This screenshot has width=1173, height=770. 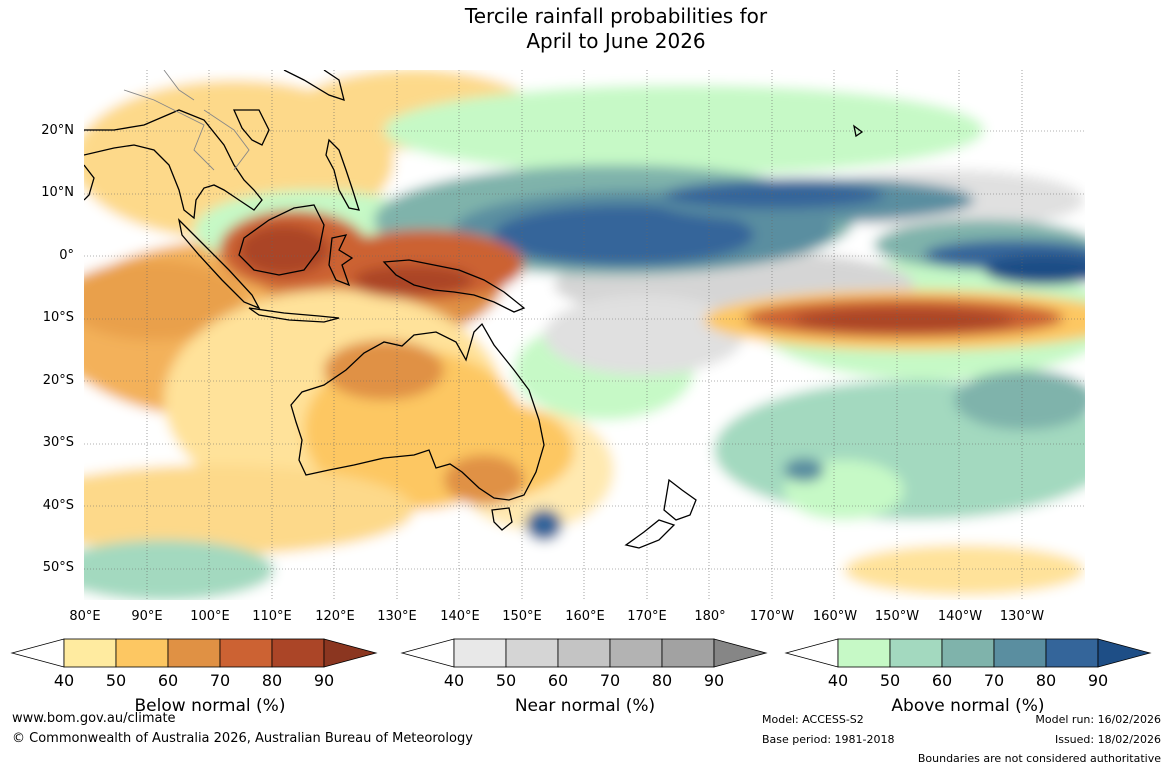 I want to click on title-line-1: Tercile rainfall probabilities for, so click(x=616, y=16).